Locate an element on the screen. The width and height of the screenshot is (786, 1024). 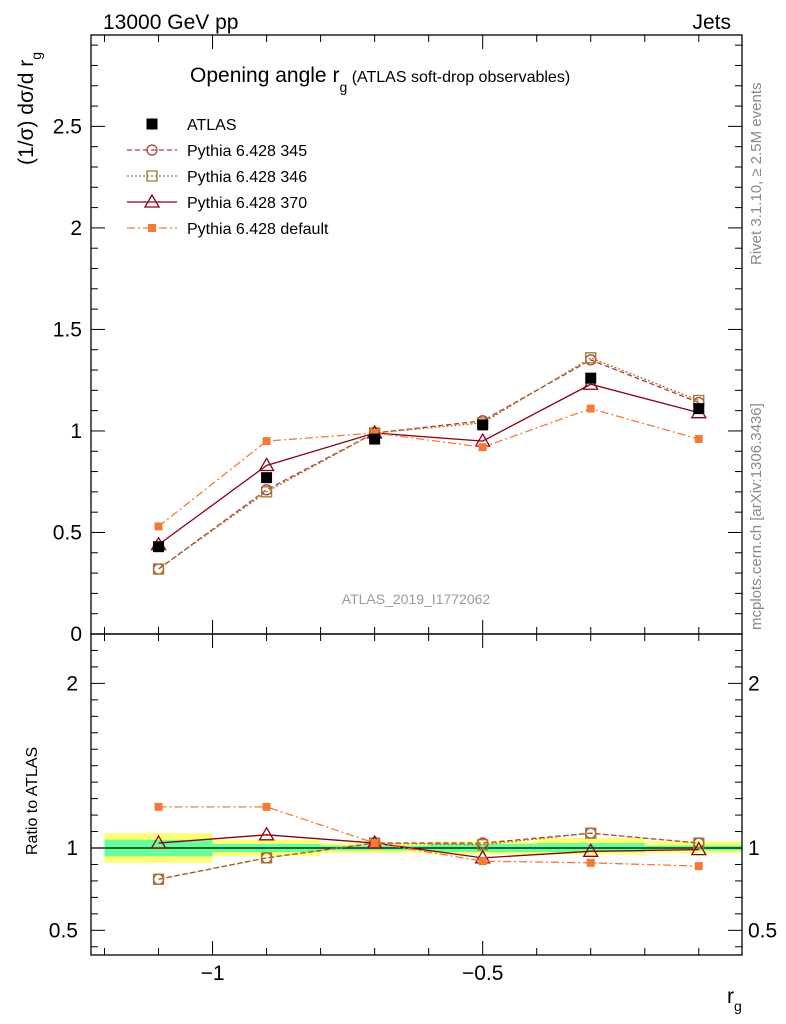
ratio-y-tick-label-right: 2 is located at coordinates (754, 683).